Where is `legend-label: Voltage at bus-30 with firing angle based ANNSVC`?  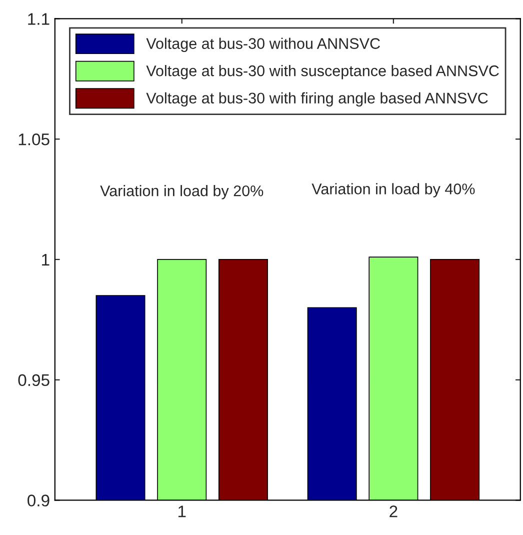 legend-label: Voltage at bus-30 with firing angle based ANNSVC is located at coordinates (317, 99).